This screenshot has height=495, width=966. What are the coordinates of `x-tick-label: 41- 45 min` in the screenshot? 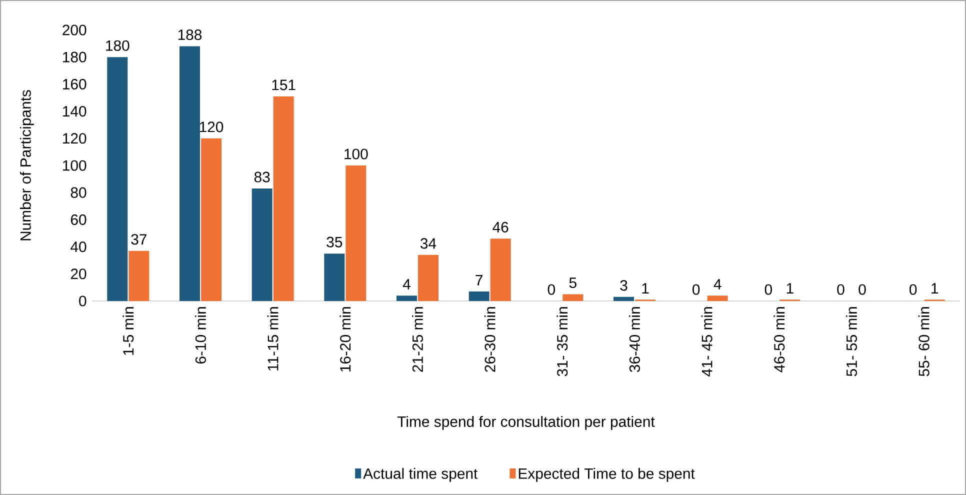 It's located at (706, 341).